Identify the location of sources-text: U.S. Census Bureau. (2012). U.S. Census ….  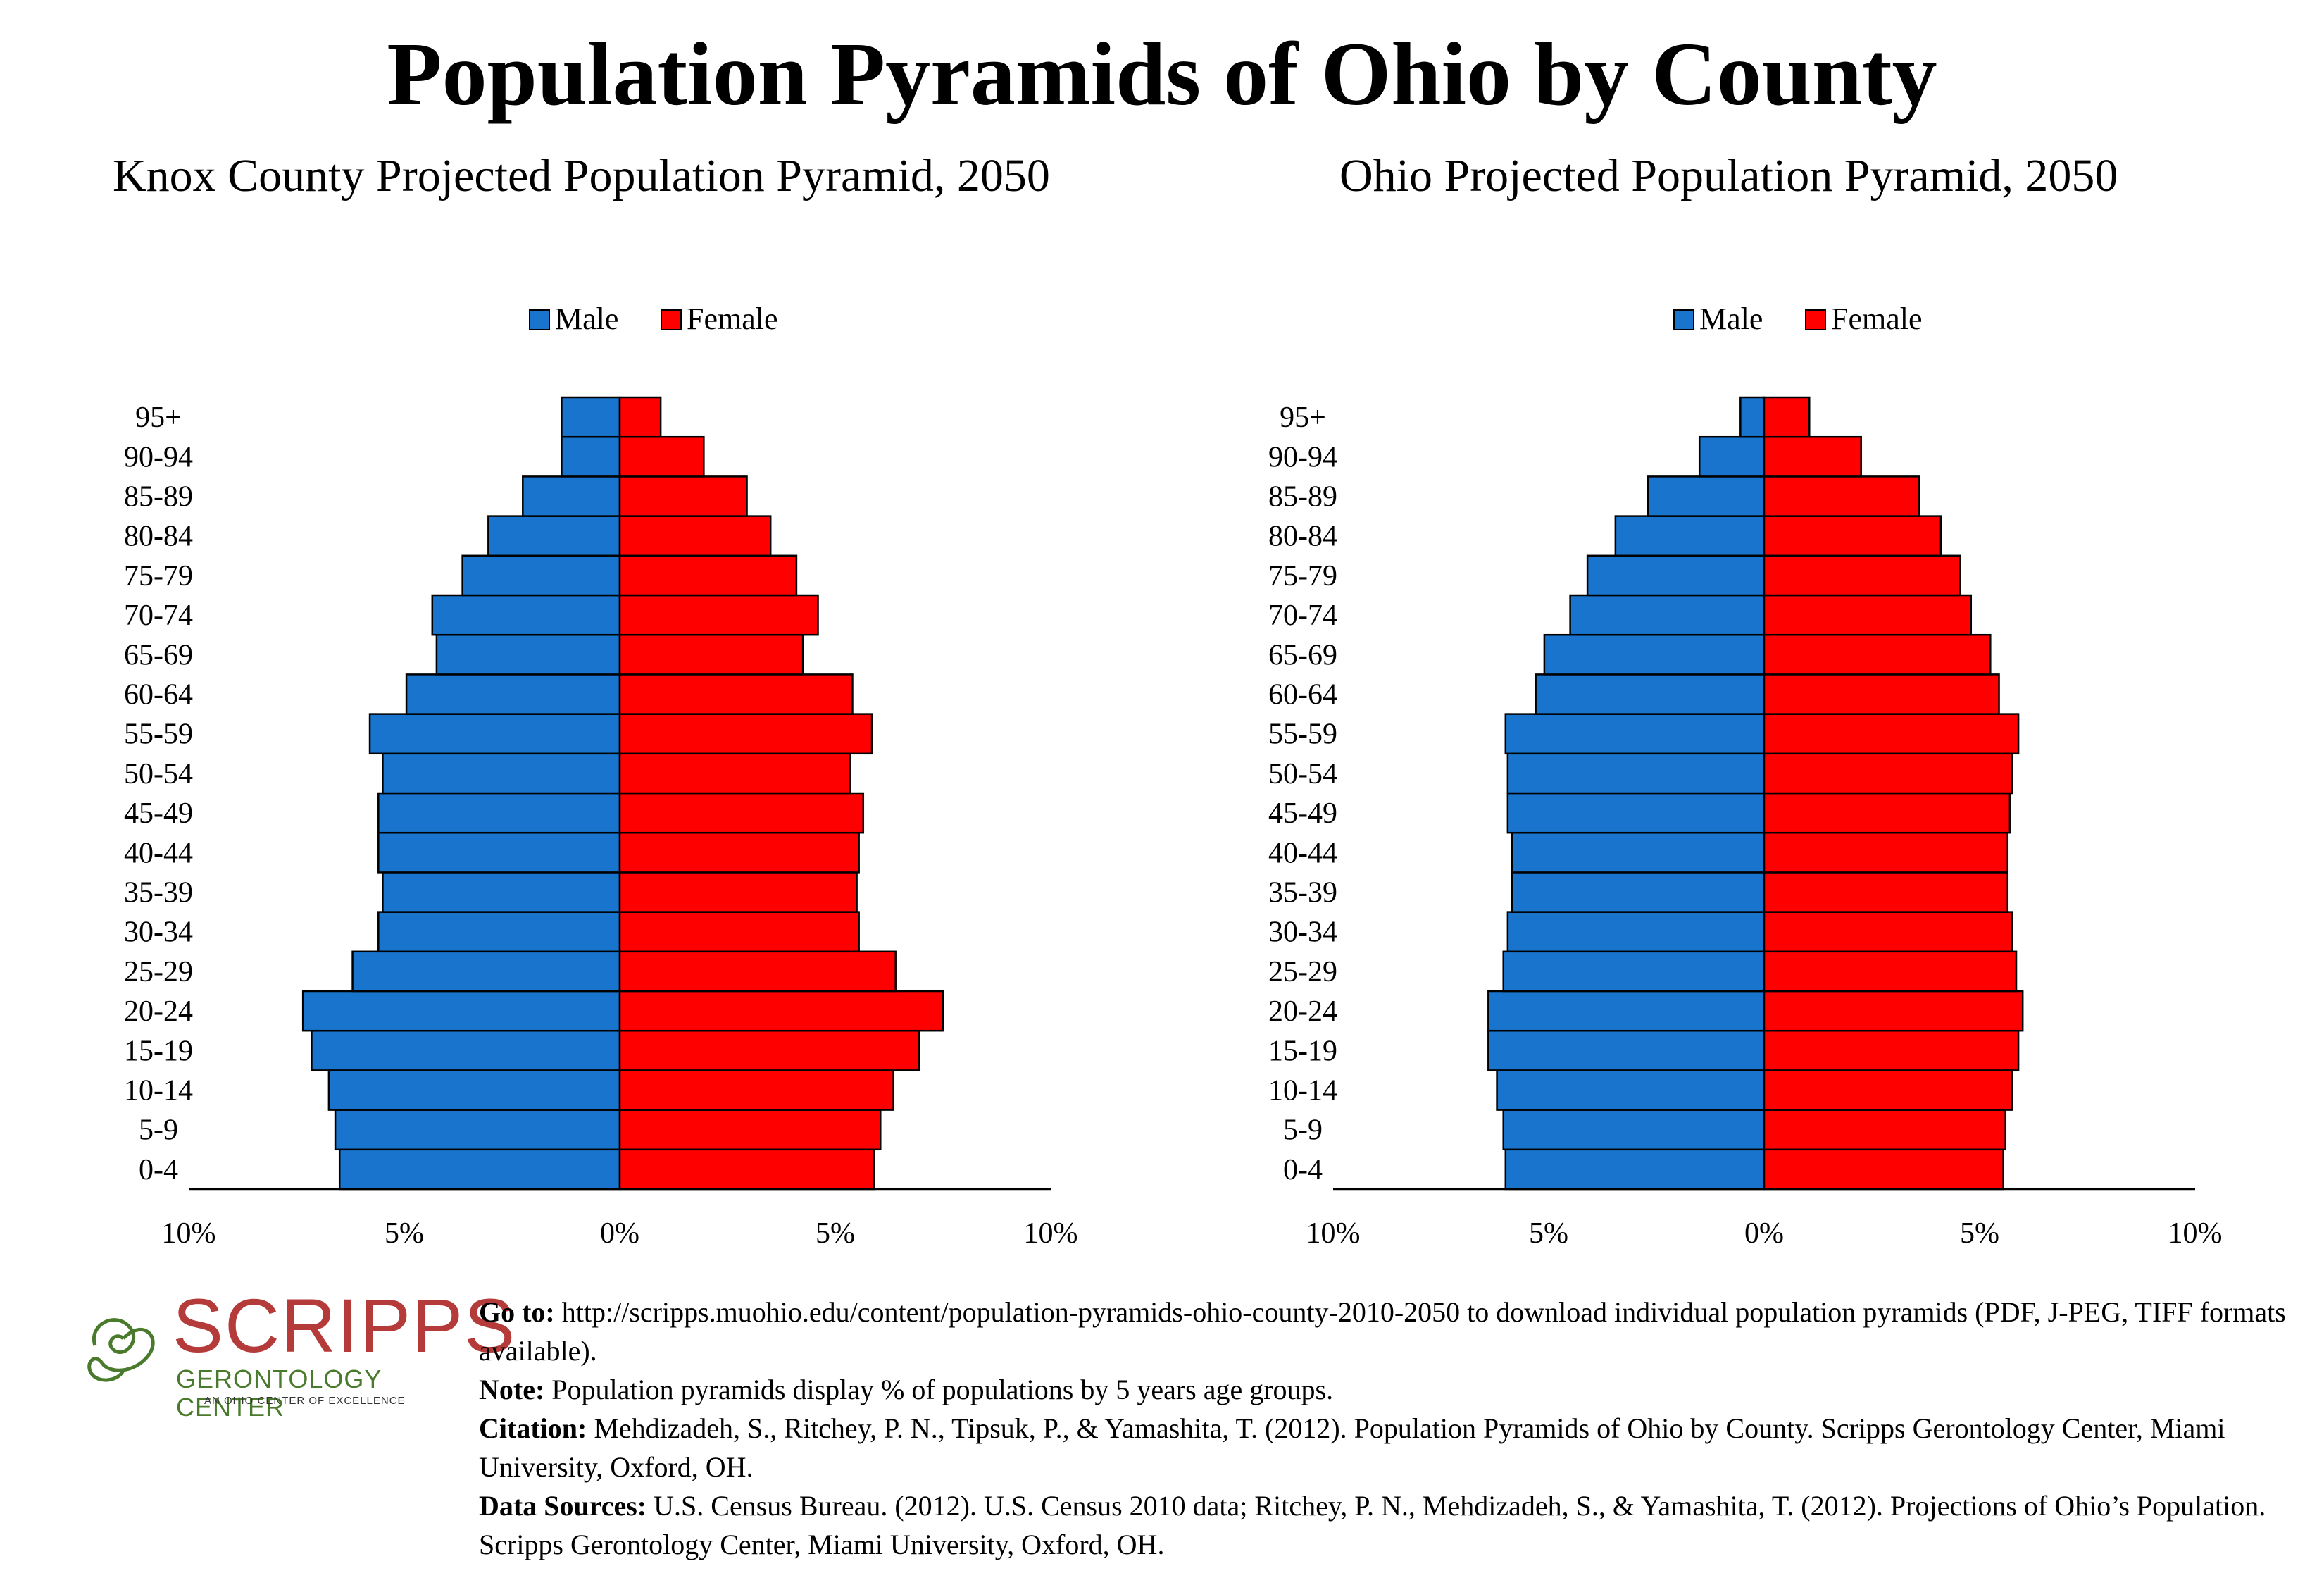
(1372, 1525).